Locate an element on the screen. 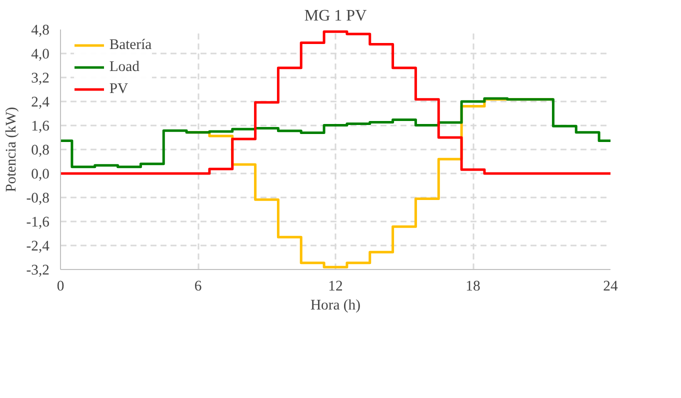  y-tick-label: 1,6 is located at coordinates (40, 126).